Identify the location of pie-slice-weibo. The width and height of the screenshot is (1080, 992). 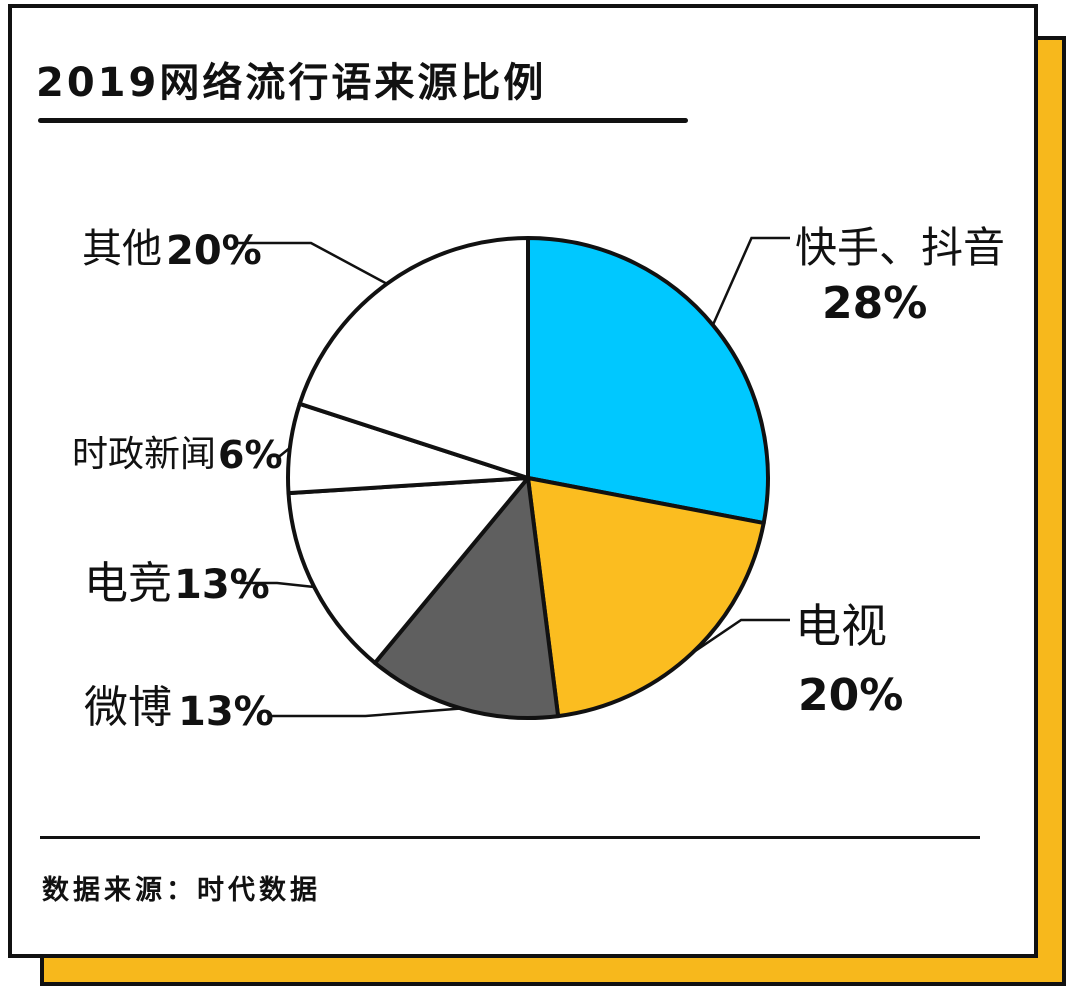
(467, 598).